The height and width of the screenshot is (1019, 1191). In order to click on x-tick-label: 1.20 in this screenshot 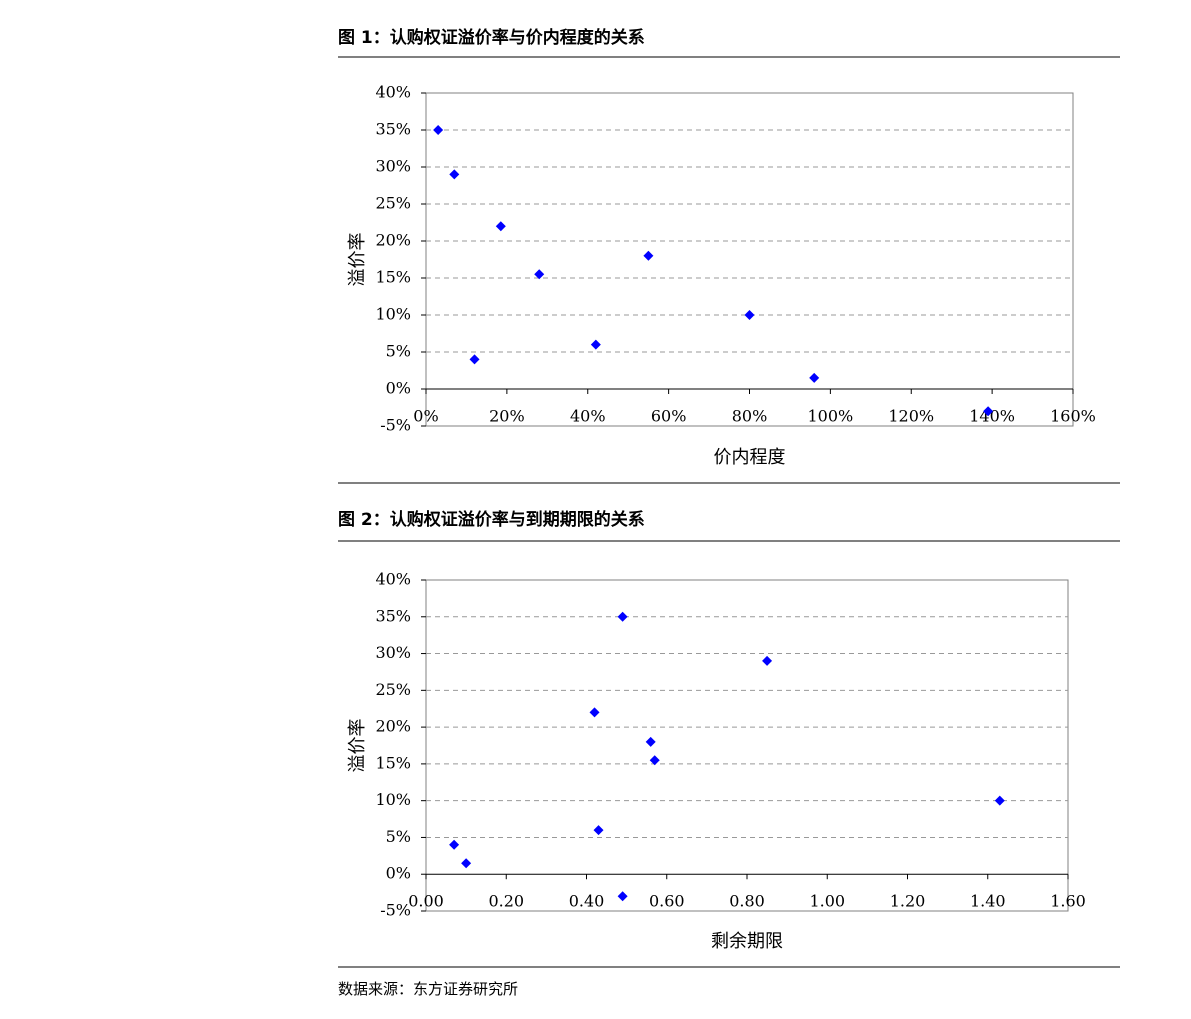, I will do `click(908, 901)`.